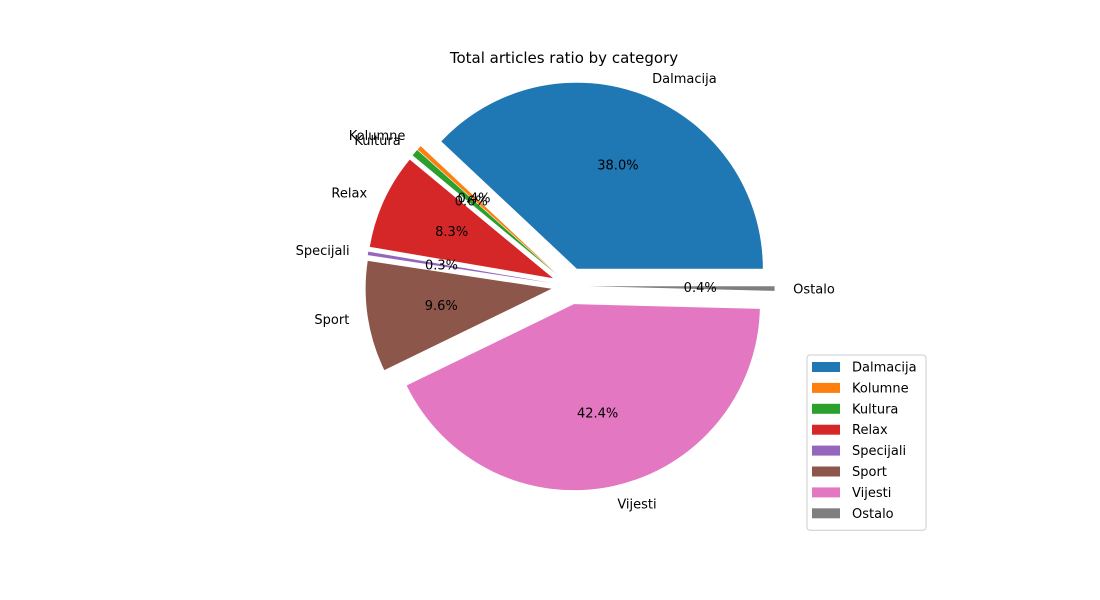 The height and width of the screenshot is (600, 1100). I want to click on legend-label-kolumne: Kolumne, so click(880, 388).